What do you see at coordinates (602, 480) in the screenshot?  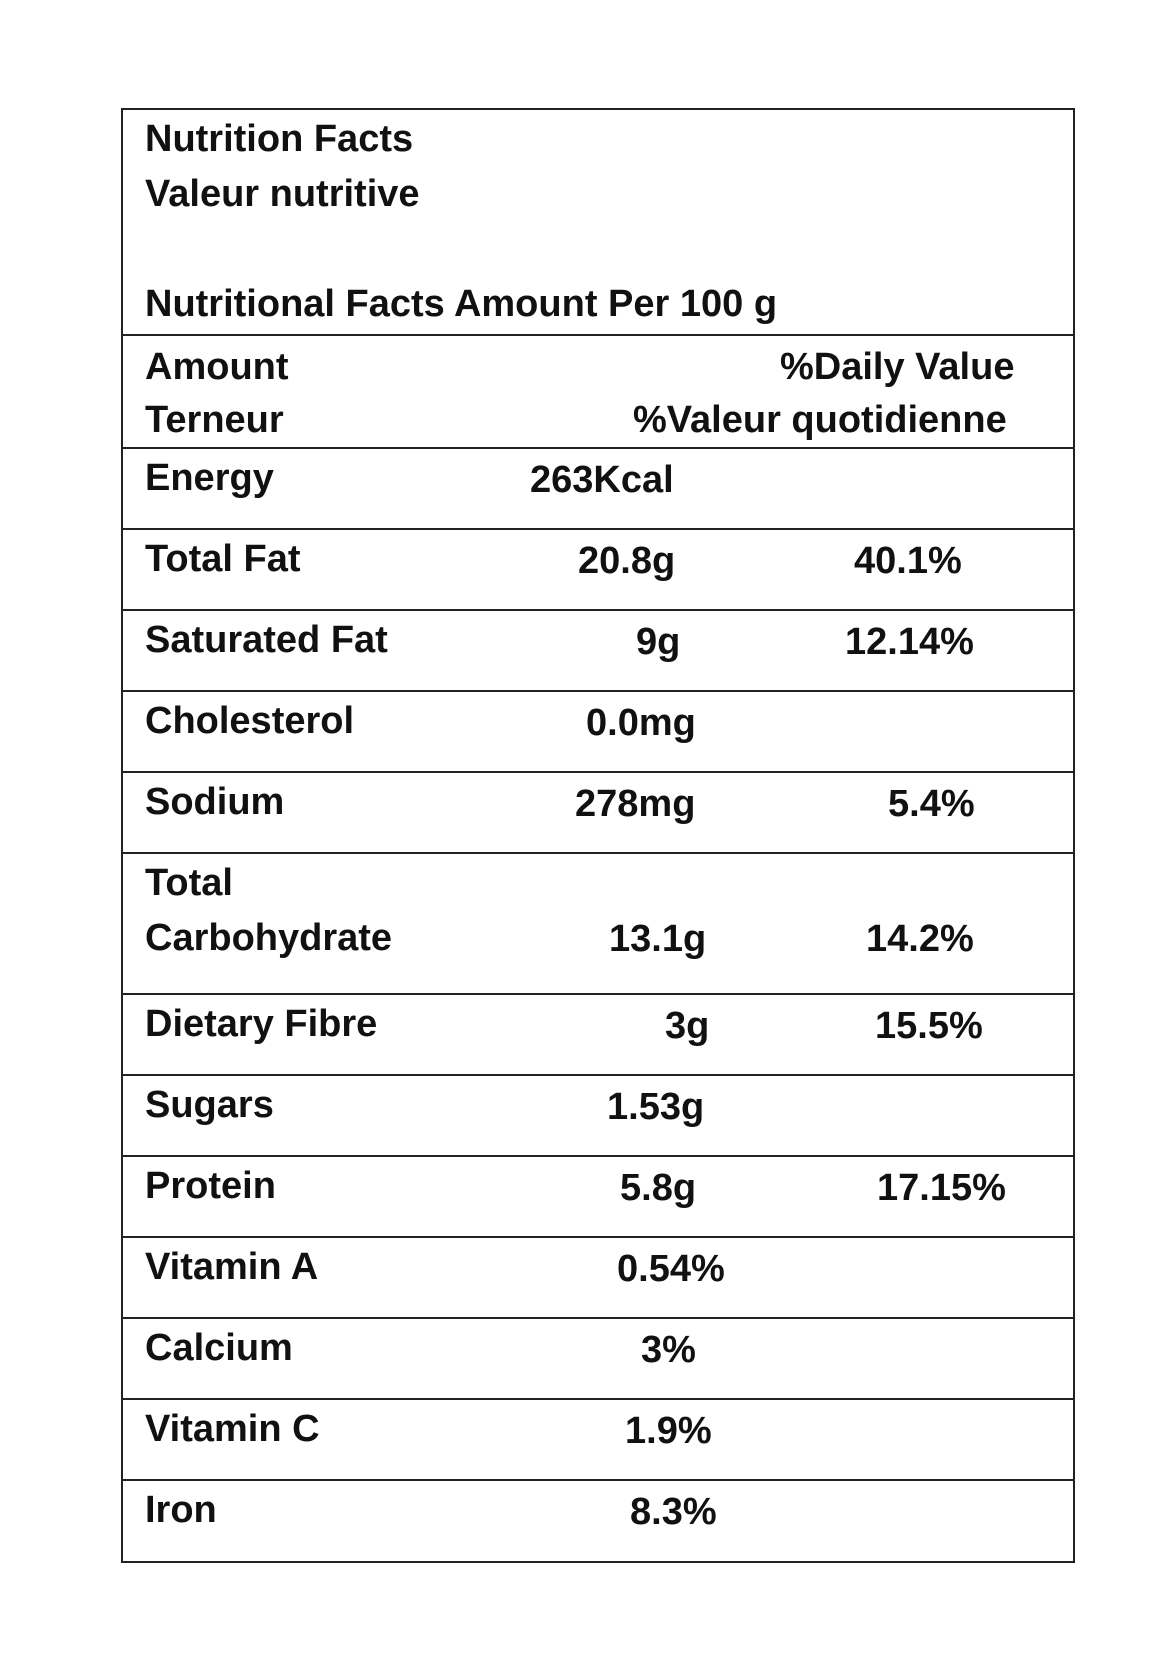 I see `nutrient-amount: 263Kcal` at bounding box center [602, 480].